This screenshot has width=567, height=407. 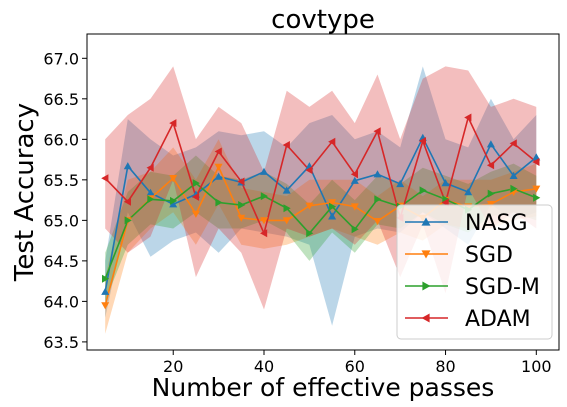 What do you see at coordinates (25, 192) in the screenshot?
I see `y-axis-label: Test Accuracy` at bounding box center [25, 192].